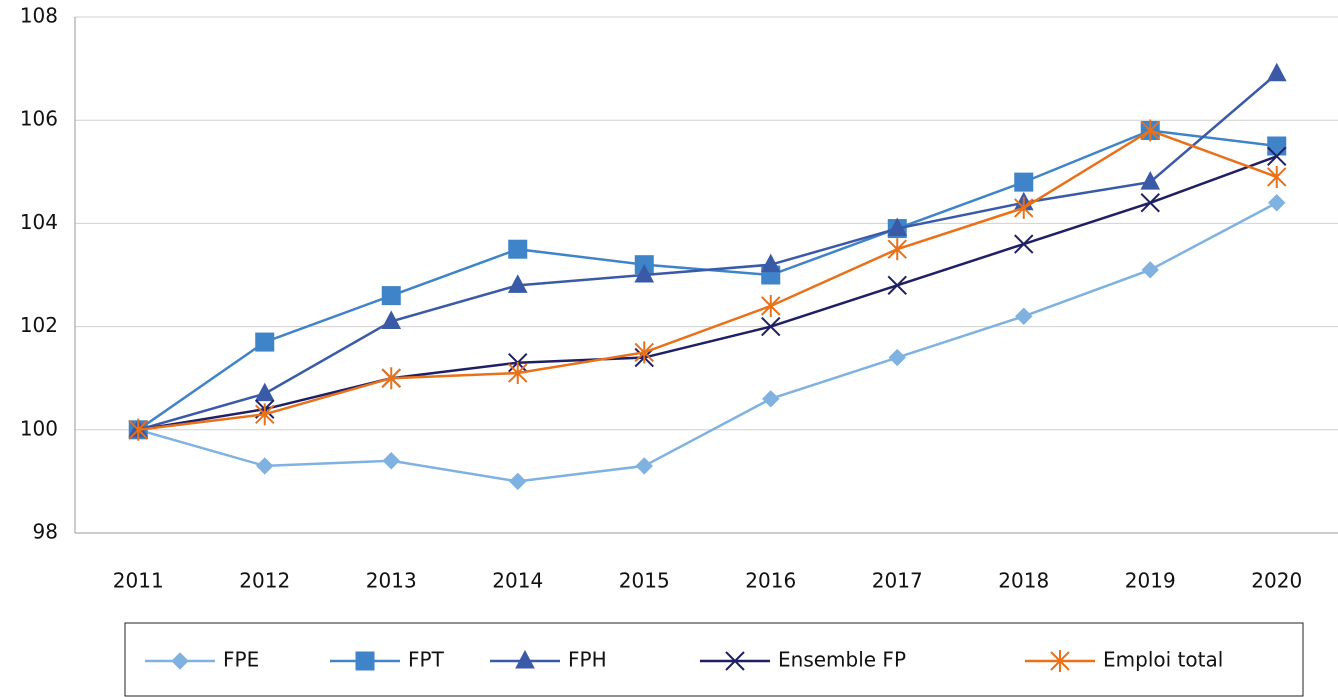 This screenshot has width=1338, height=697. I want to click on x-tick-label: 2017, so click(897, 581).